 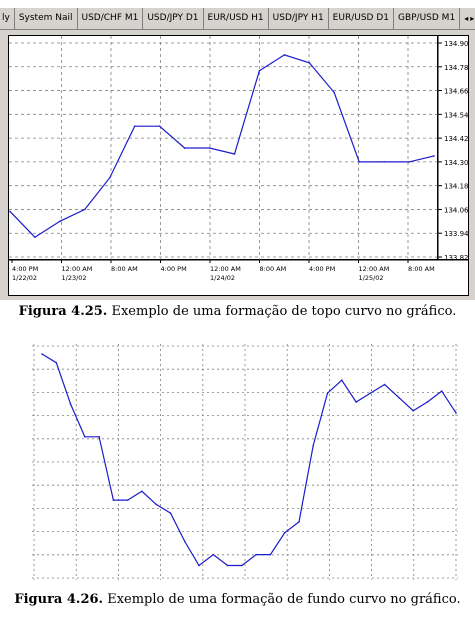 I want to click on price-tick-label: 134.66, so click(x=456, y=92).